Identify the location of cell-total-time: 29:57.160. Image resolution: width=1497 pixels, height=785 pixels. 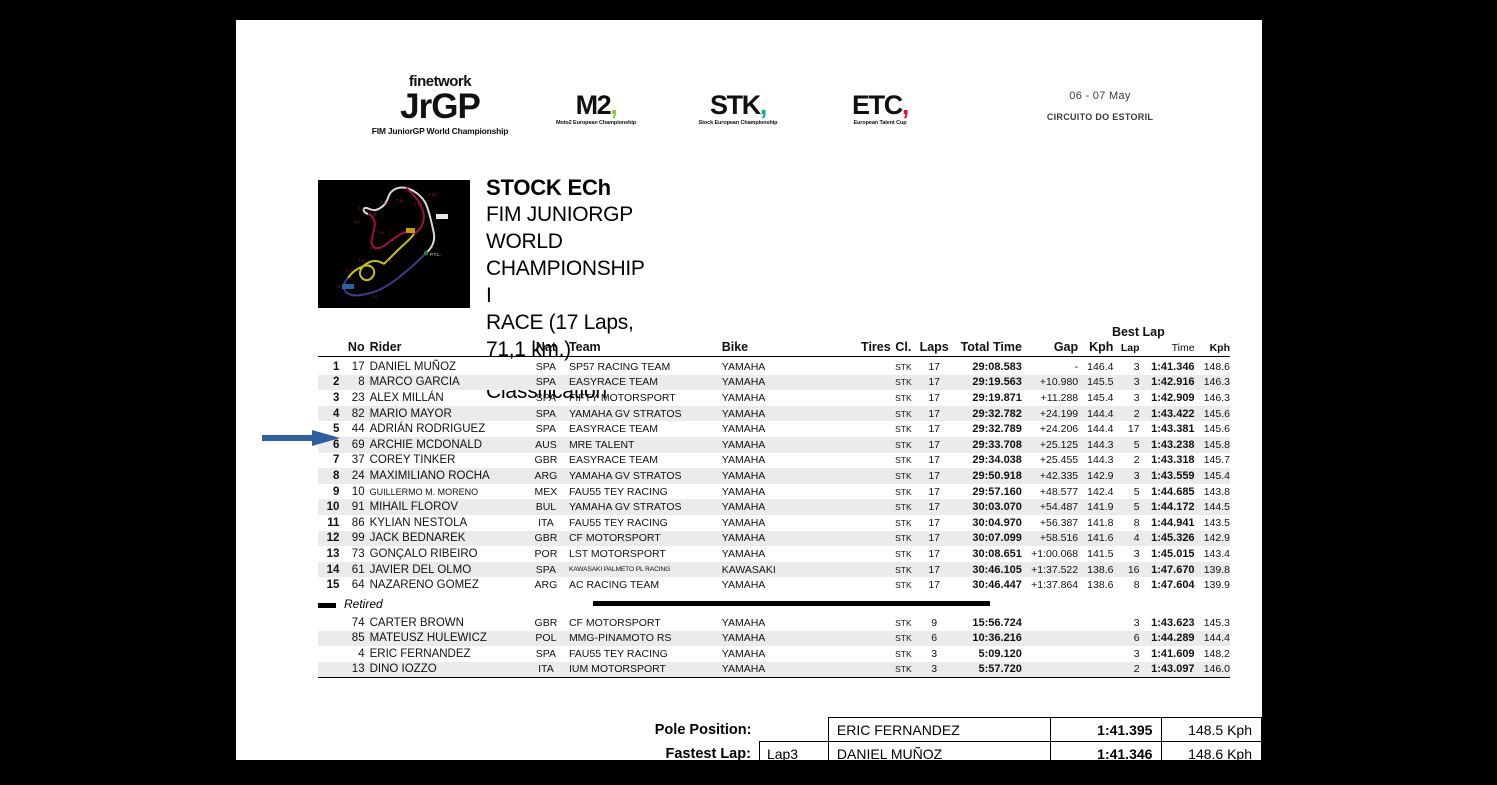
(997, 491).